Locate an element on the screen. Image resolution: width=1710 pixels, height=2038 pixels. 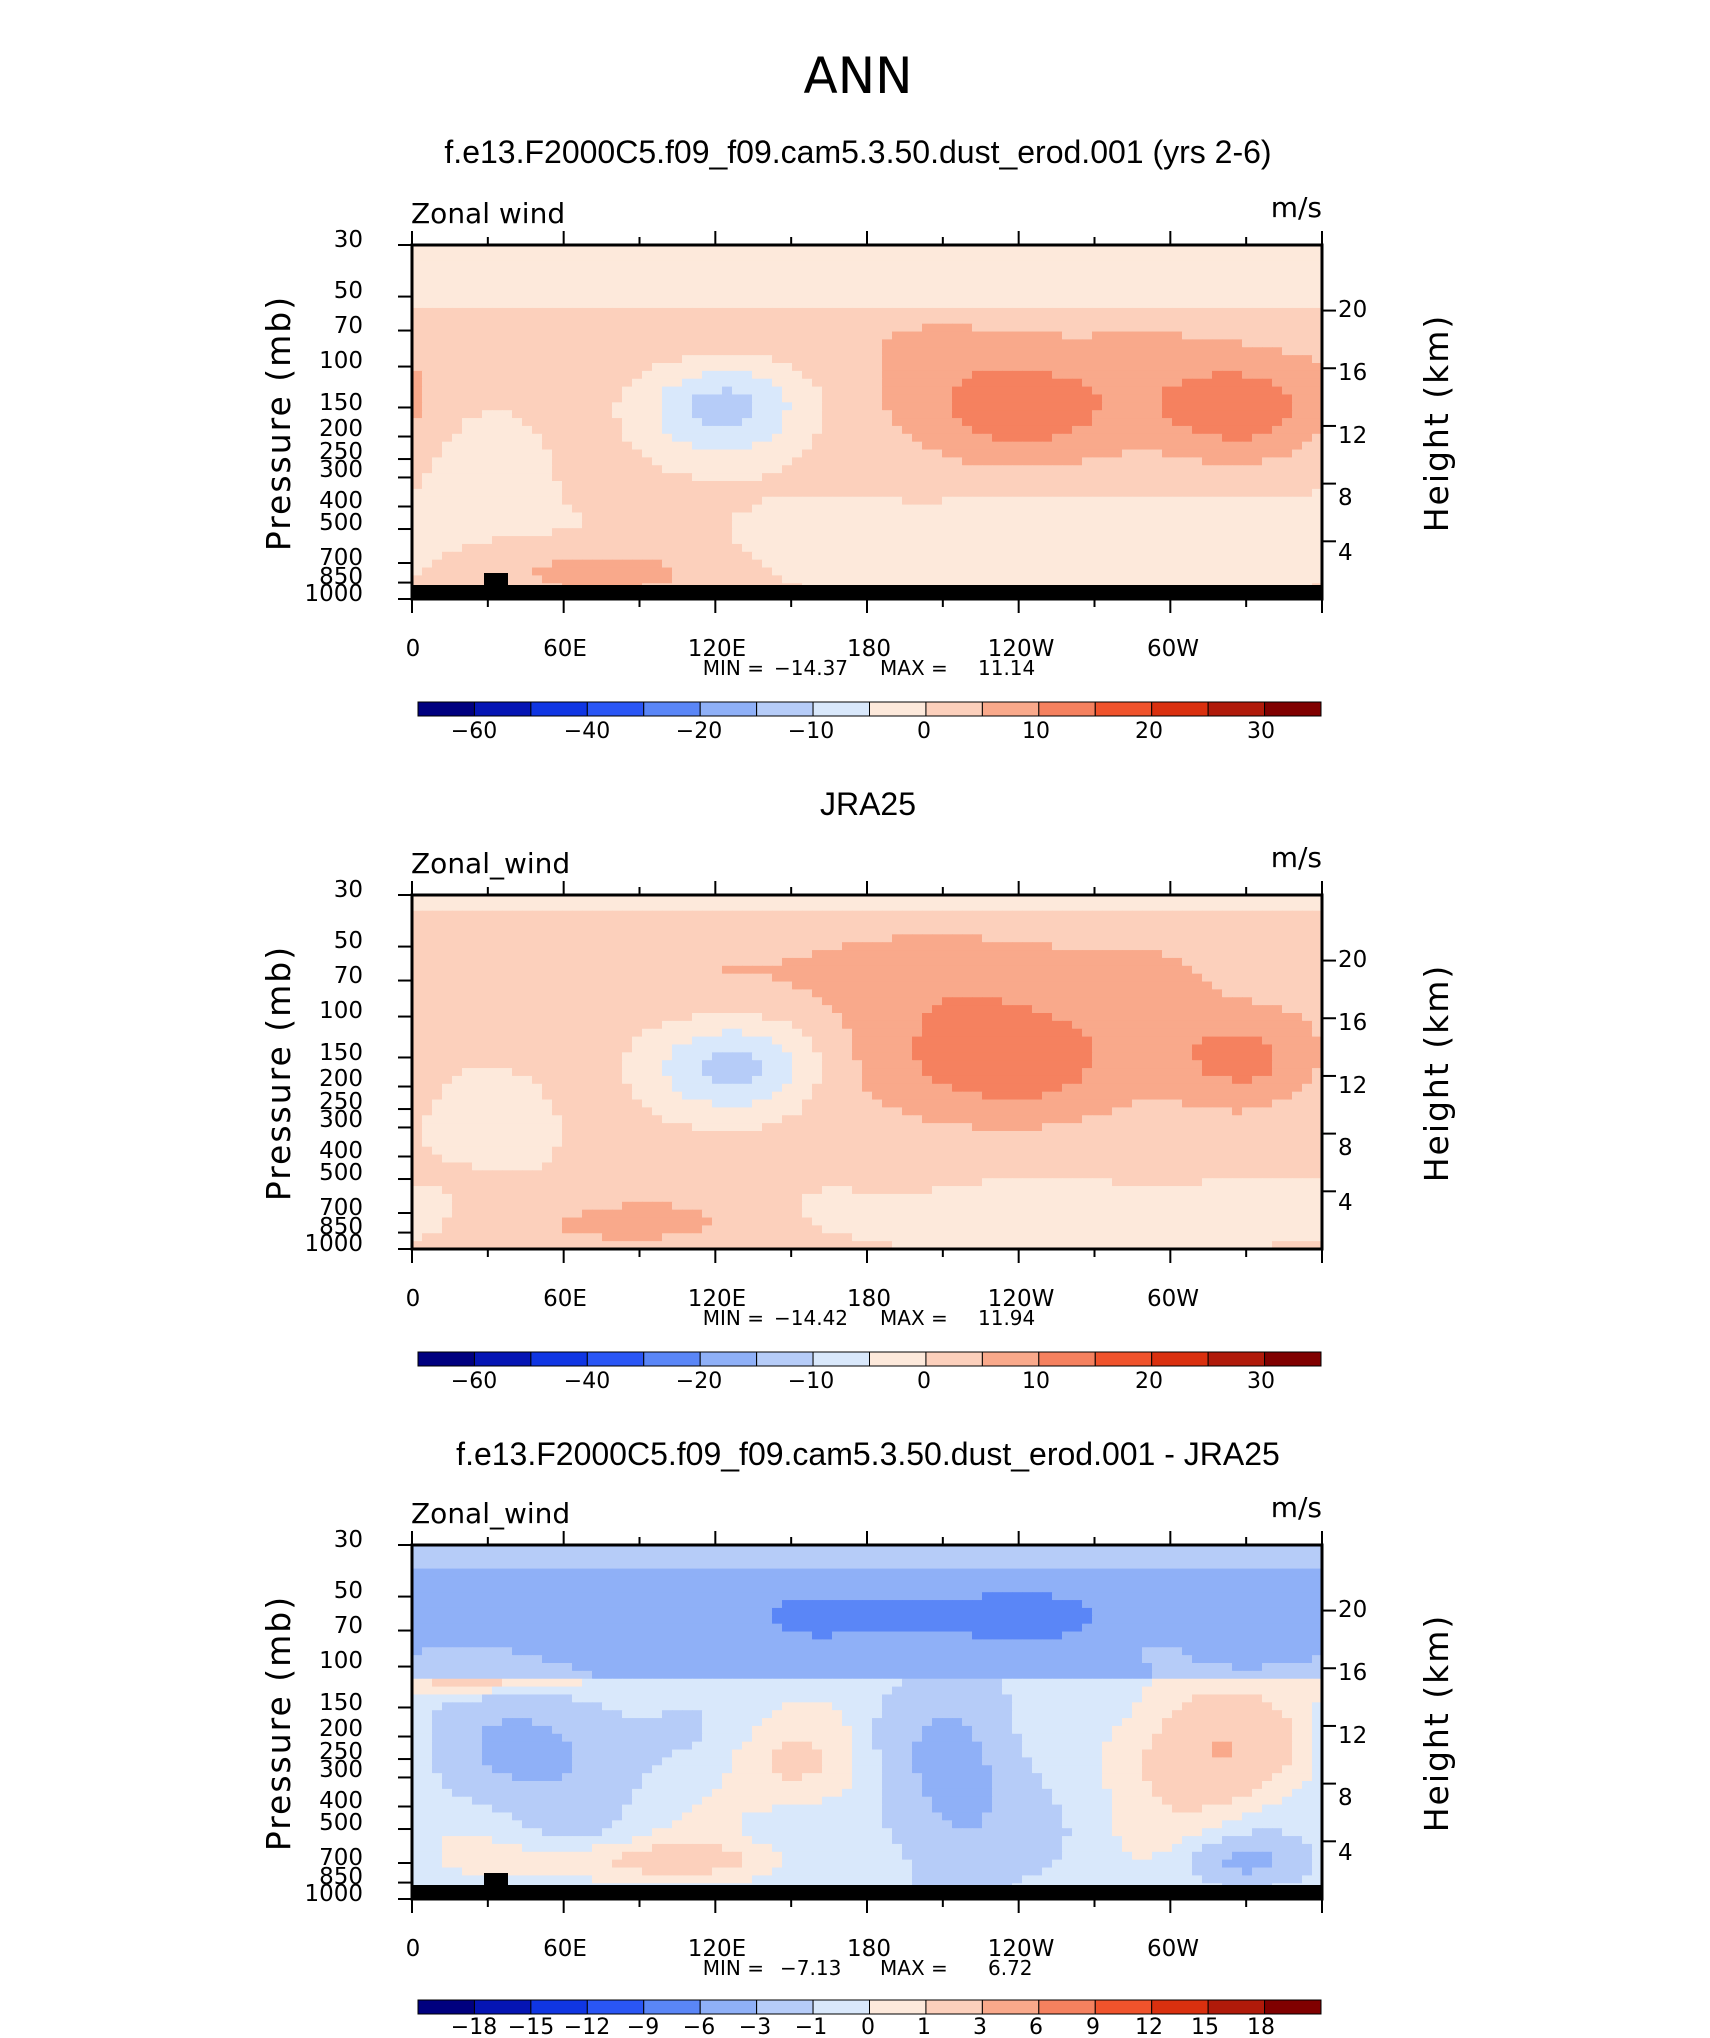
colorbar-swatch is located at coordinates (1236, 709).